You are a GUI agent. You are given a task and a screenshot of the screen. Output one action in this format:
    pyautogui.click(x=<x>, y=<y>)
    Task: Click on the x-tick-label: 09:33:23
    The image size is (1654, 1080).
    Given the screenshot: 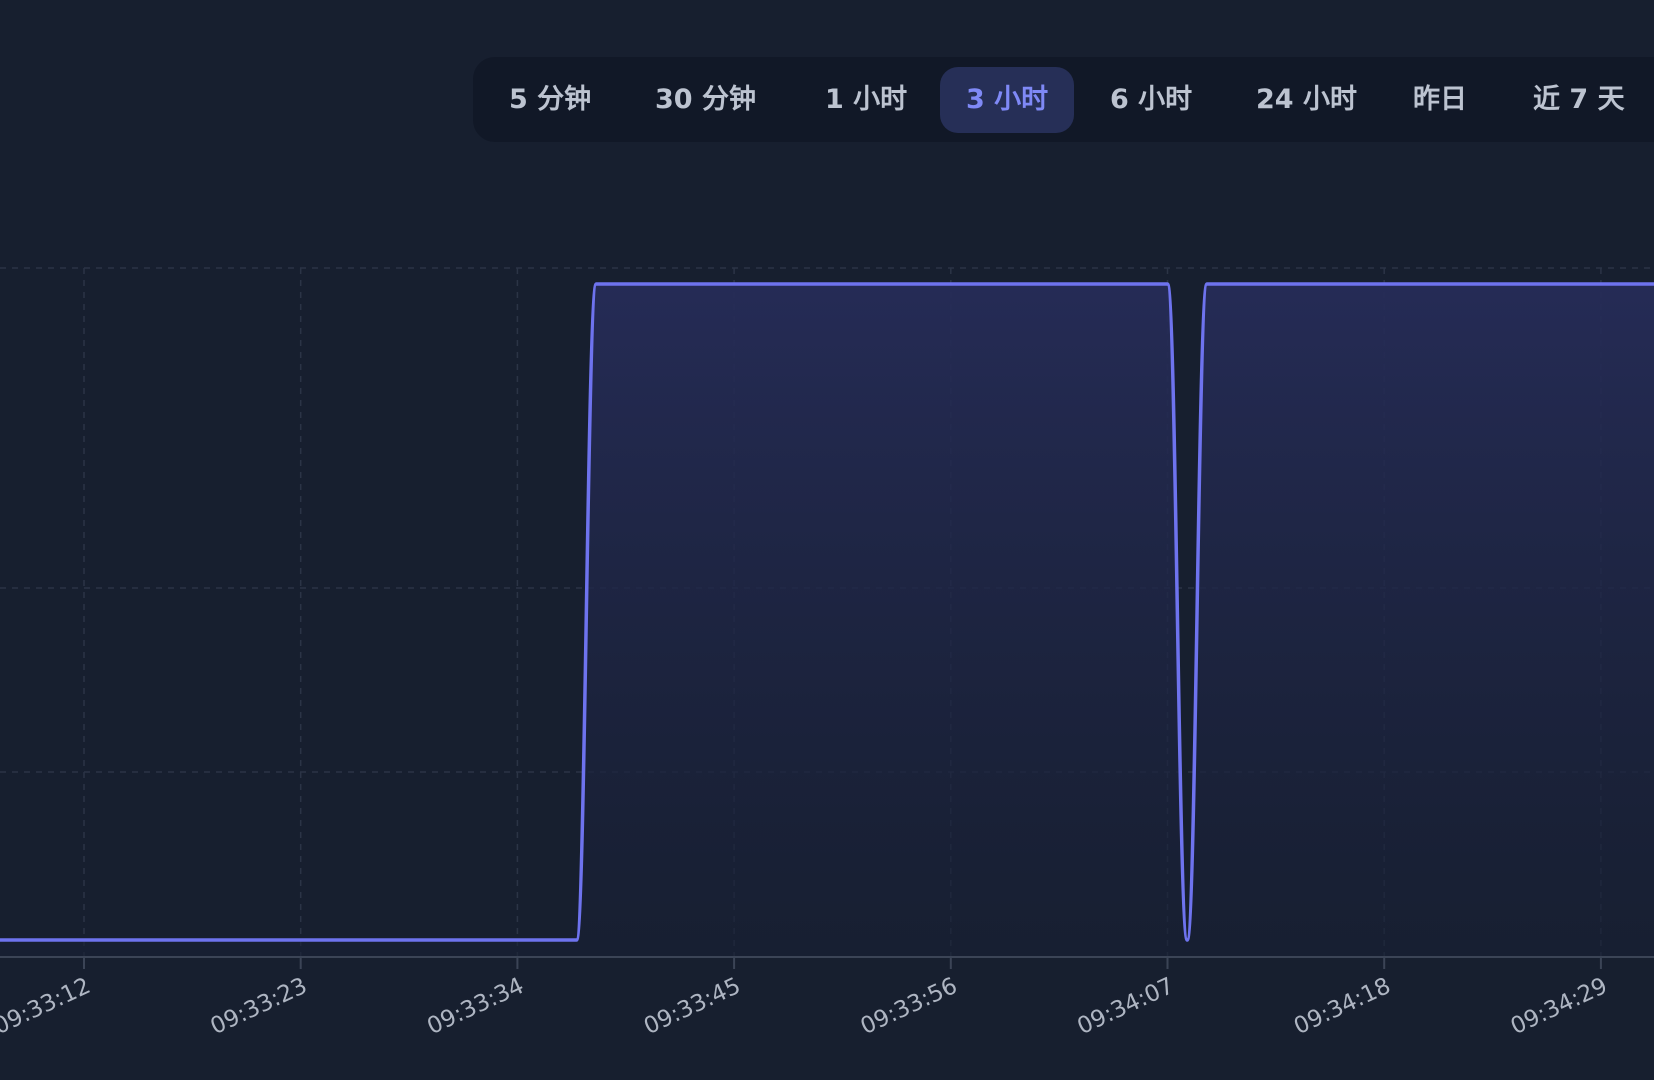 What is the action you would take?
    pyautogui.click(x=259, y=1006)
    